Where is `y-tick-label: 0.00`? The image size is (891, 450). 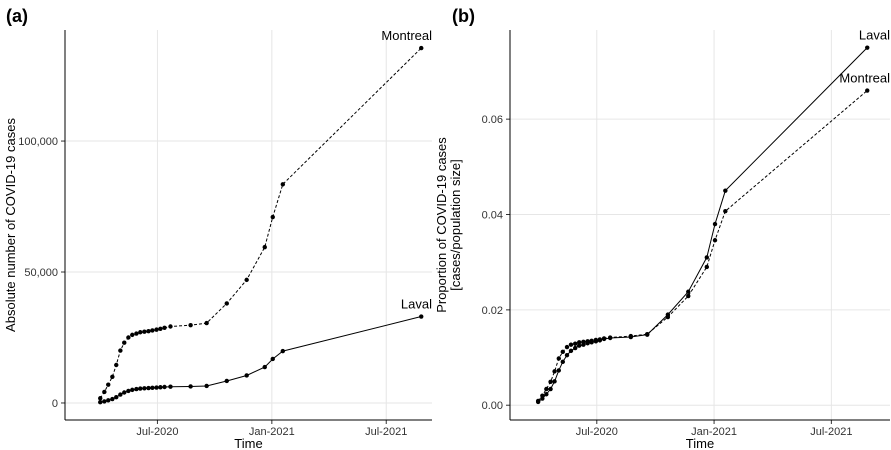 y-tick-label: 0.00 is located at coordinates (492, 406).